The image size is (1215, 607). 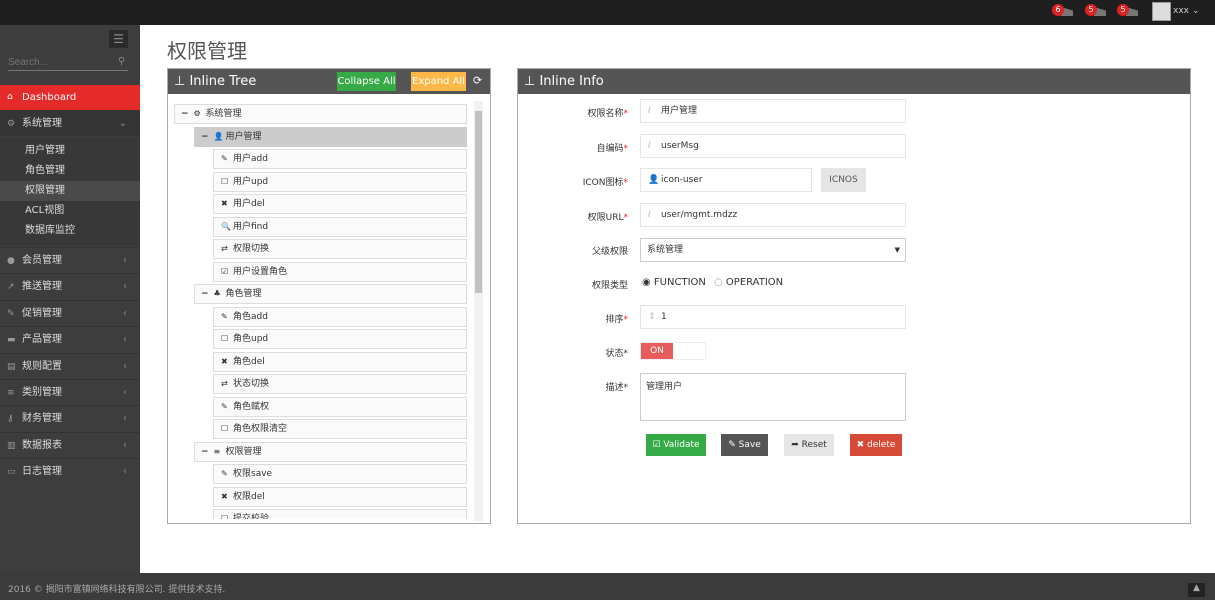 What do you see at coordinates (773, 250) in the screenshot?
I see `parent-select: 系统管理 ▼` at bounding box center [773, 250].